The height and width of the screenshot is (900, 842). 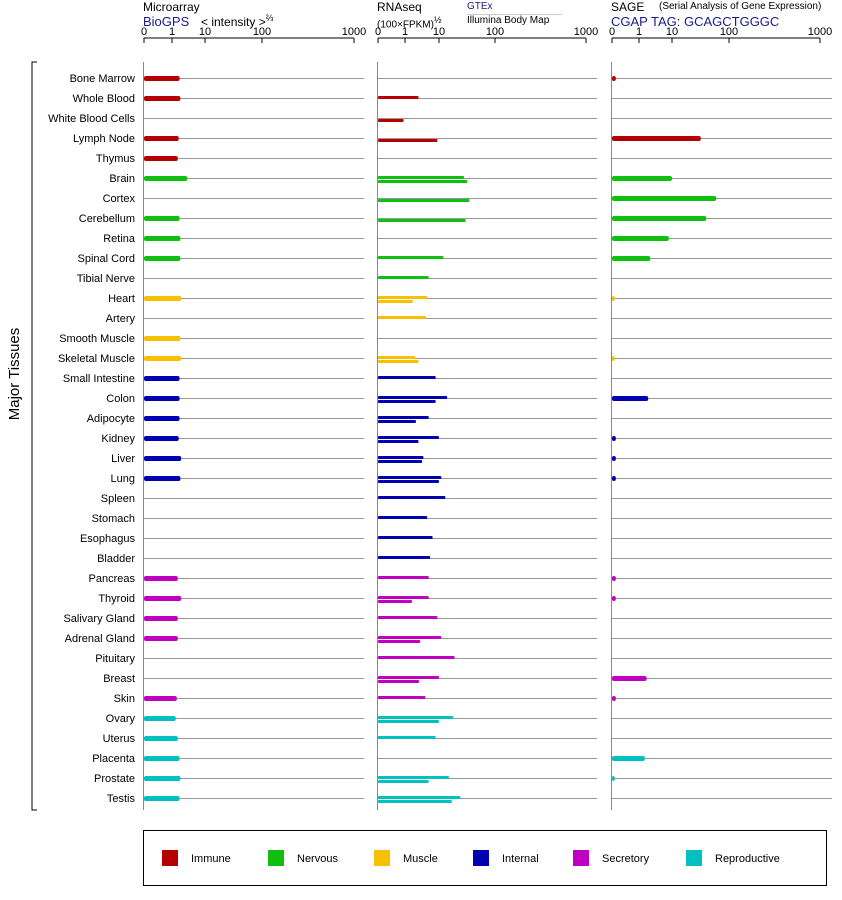 I want to click on tissue-label: Skeletal Muscle, so click(x=96, y=359).